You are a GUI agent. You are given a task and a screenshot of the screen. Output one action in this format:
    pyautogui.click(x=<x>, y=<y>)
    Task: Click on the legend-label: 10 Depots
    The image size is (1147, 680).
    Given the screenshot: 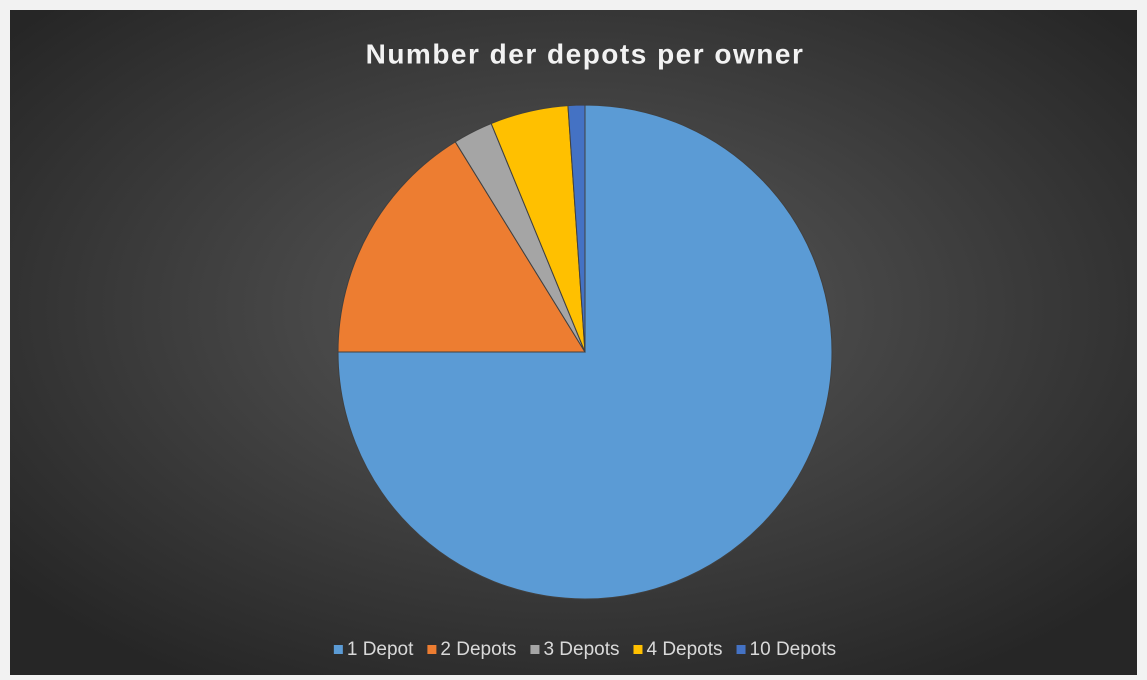 What is the action you would take?
    pyautogui.click(x=793, y=649)
    